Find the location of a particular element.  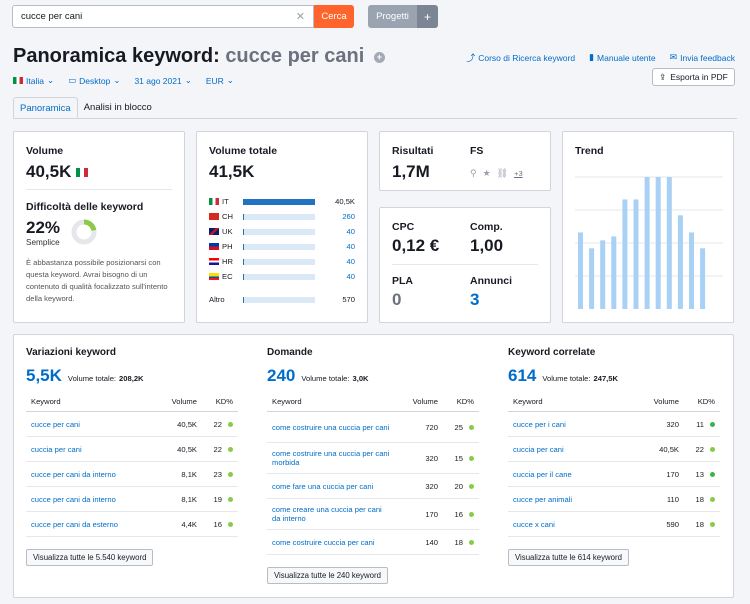

search-button: Cerca is located at coordinates (334, 16).